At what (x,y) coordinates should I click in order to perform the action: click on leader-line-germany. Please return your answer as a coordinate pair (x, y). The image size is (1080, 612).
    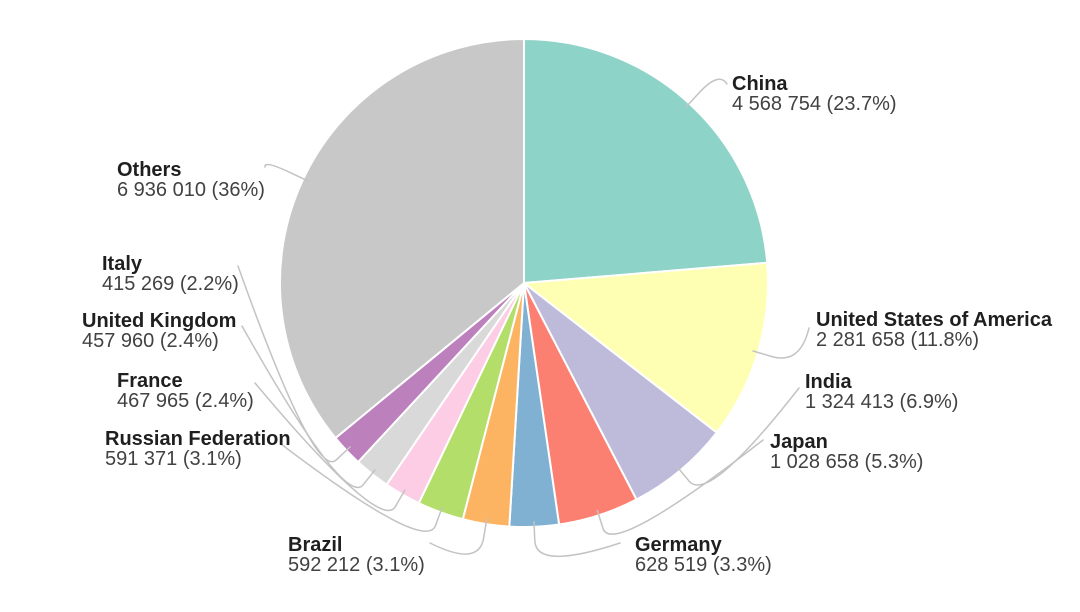
    Looking at the image, I should click on (577, 539).